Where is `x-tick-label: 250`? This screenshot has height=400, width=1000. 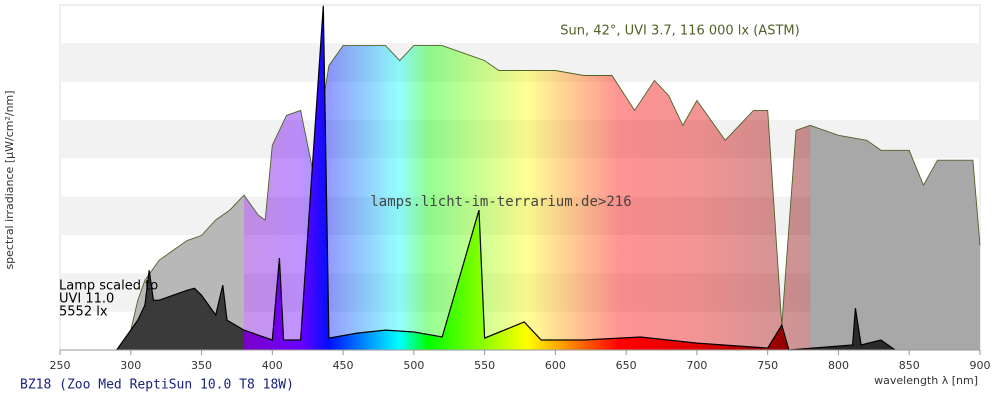 x-tick-label: 250 is located at coordinates (60, 365).